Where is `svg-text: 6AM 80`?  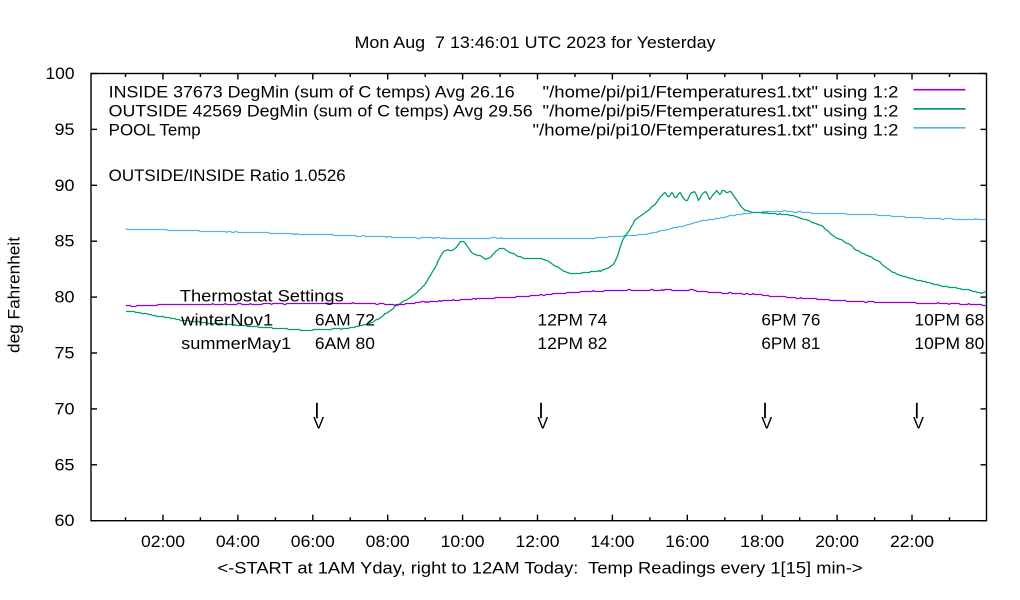 svg-text: 6AM 80 is located at coordinates (345, 344).